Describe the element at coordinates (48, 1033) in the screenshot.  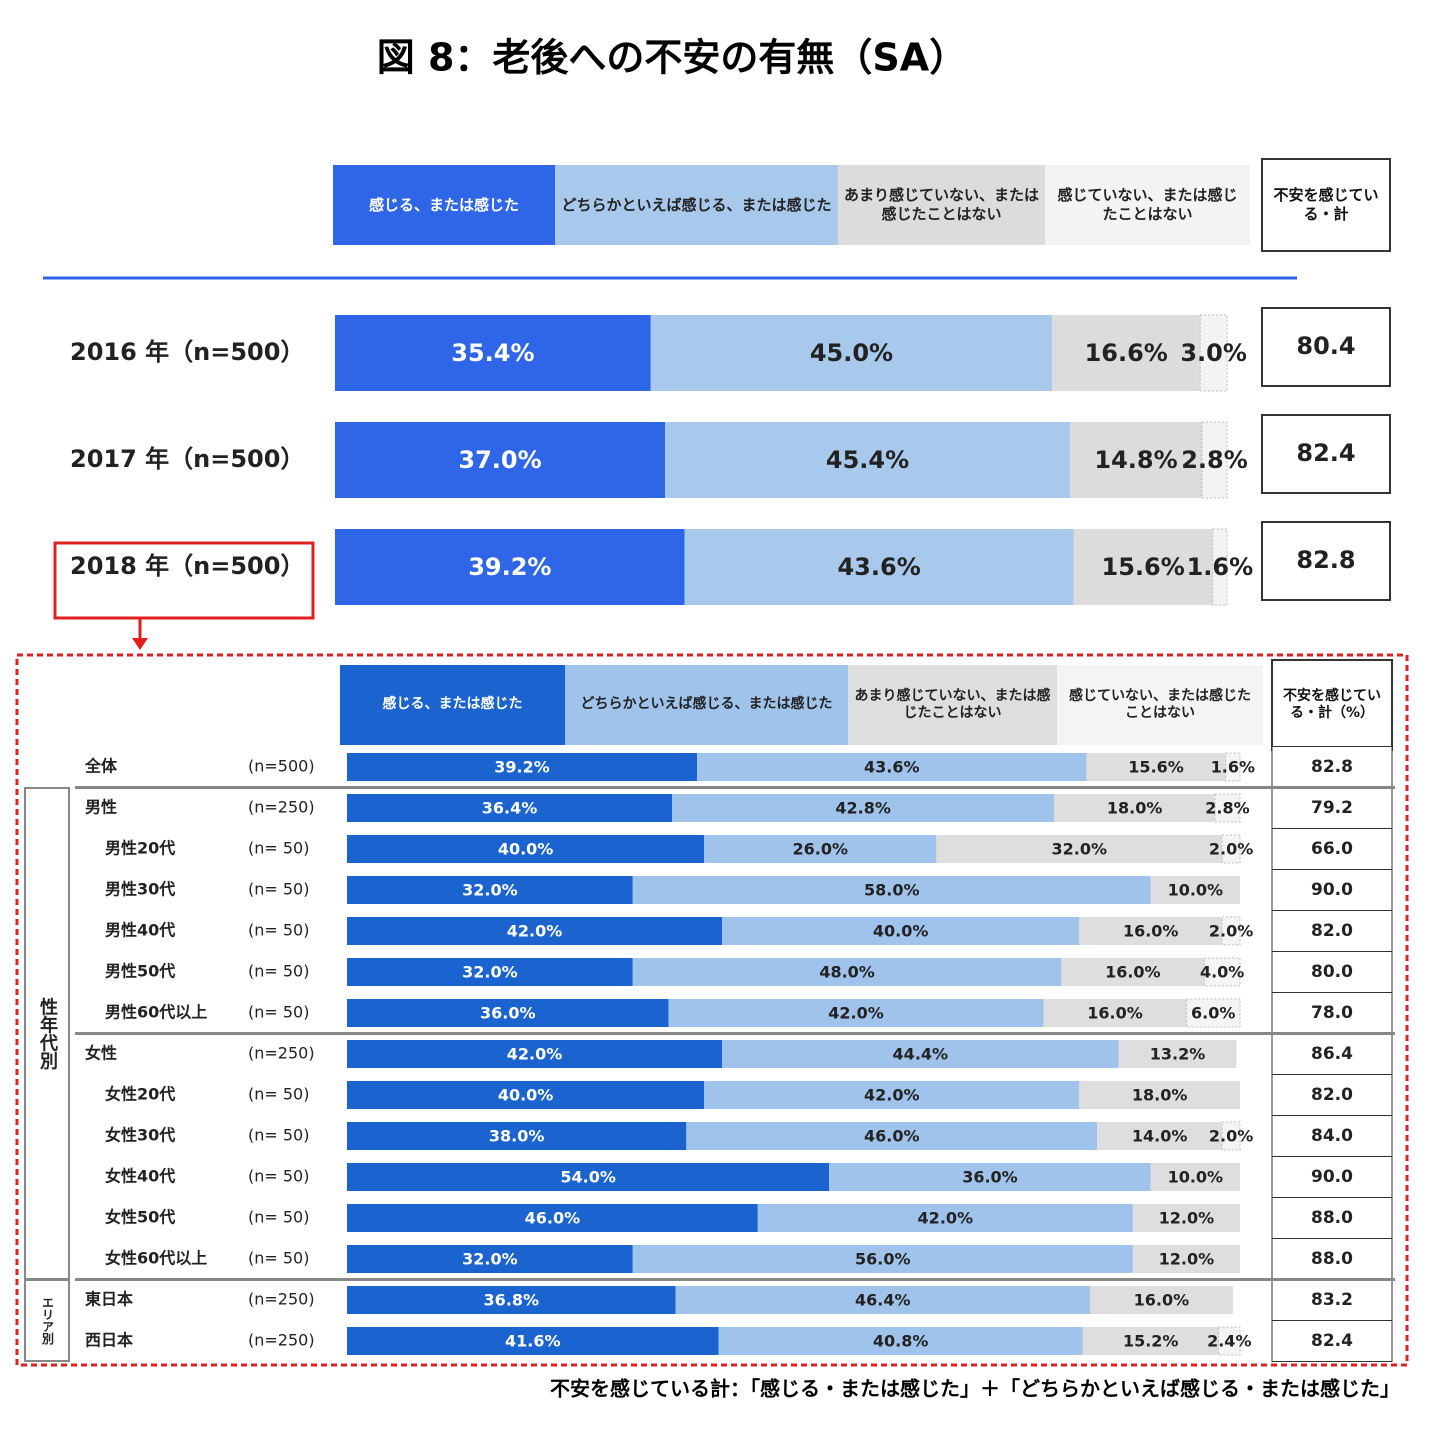
I see `group-label: 性年代別` at that location.